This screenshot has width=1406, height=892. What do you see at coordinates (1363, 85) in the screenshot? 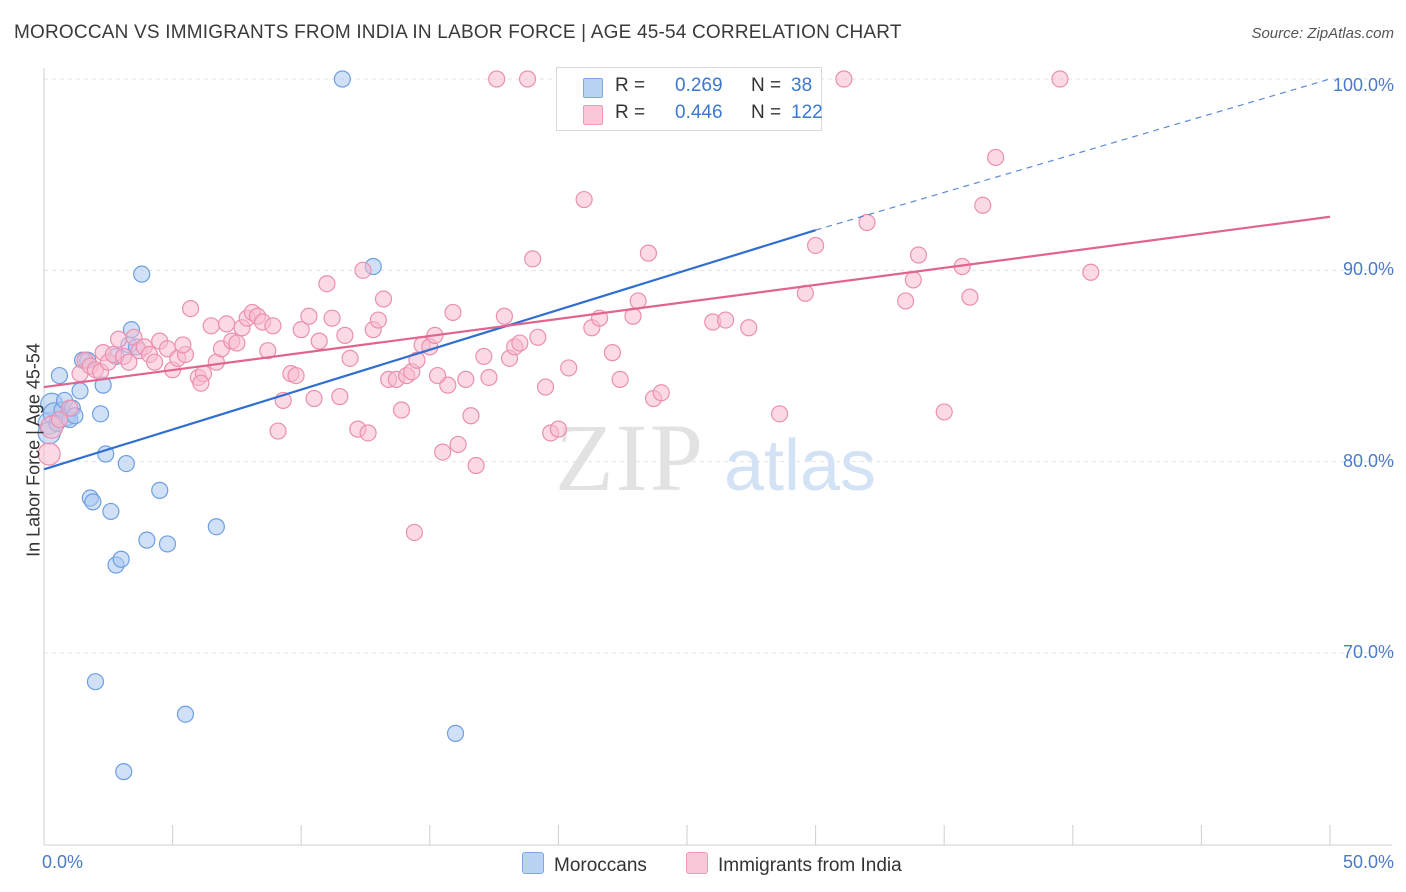
I see `y-tick-label: 100.0%` at bounding box center [1363, 85].